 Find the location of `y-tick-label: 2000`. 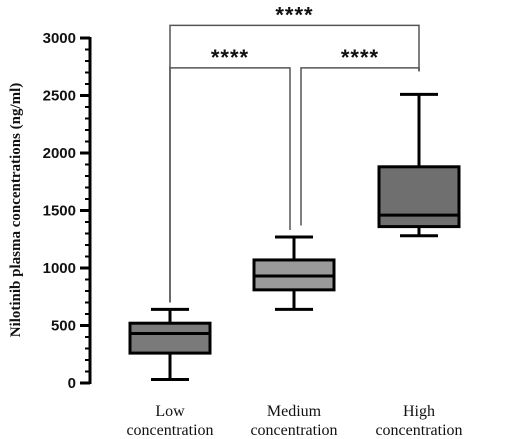

y-tick-label: 2000 is located at coordinates (59, 153).